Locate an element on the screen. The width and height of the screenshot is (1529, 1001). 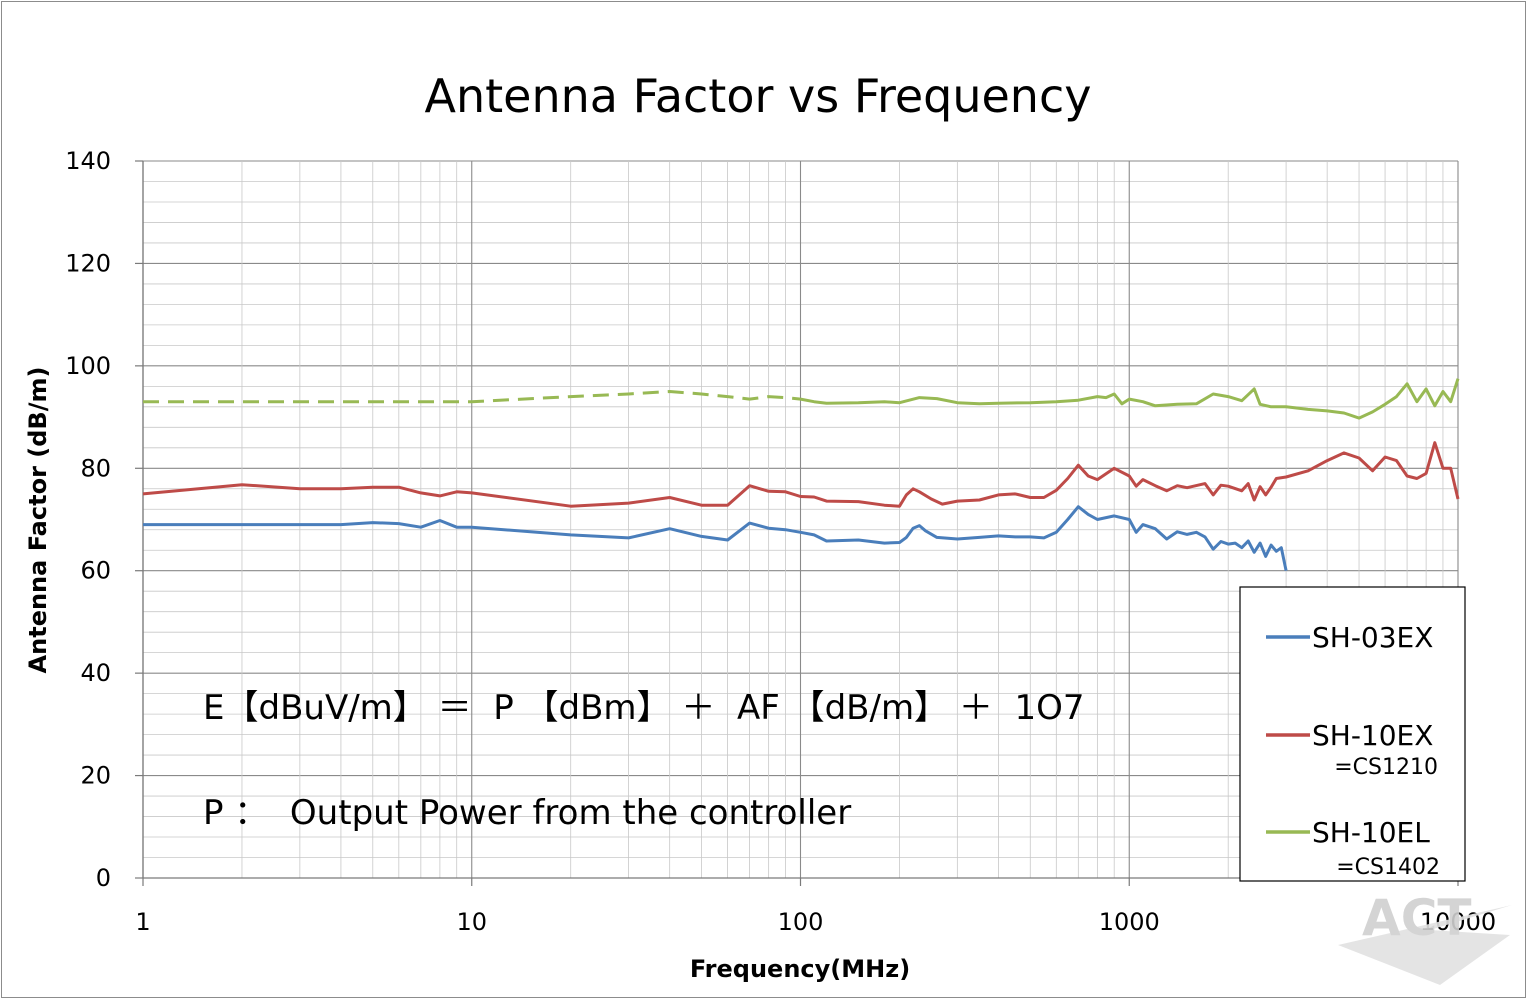
legend-label-sh-03ex: SH-03EX is located at coordinates (1372, 637).